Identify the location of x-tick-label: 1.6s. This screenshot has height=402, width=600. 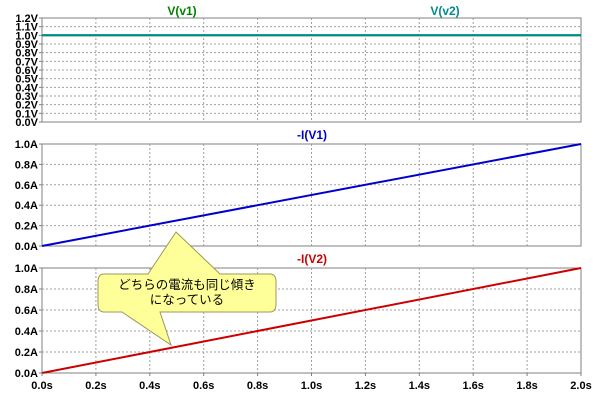
(472, 386).